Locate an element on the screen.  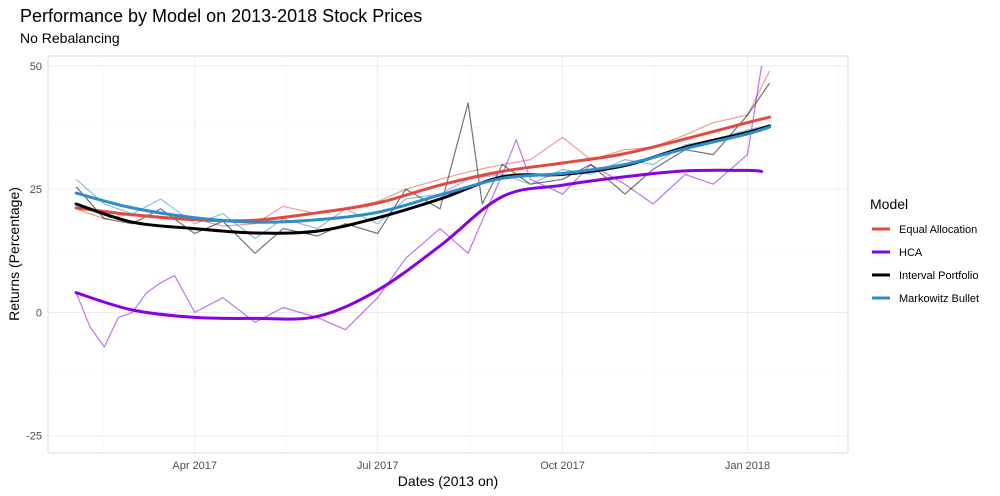
y-axis-title: Returns (Percentage) is located at coordinates (14, 254).